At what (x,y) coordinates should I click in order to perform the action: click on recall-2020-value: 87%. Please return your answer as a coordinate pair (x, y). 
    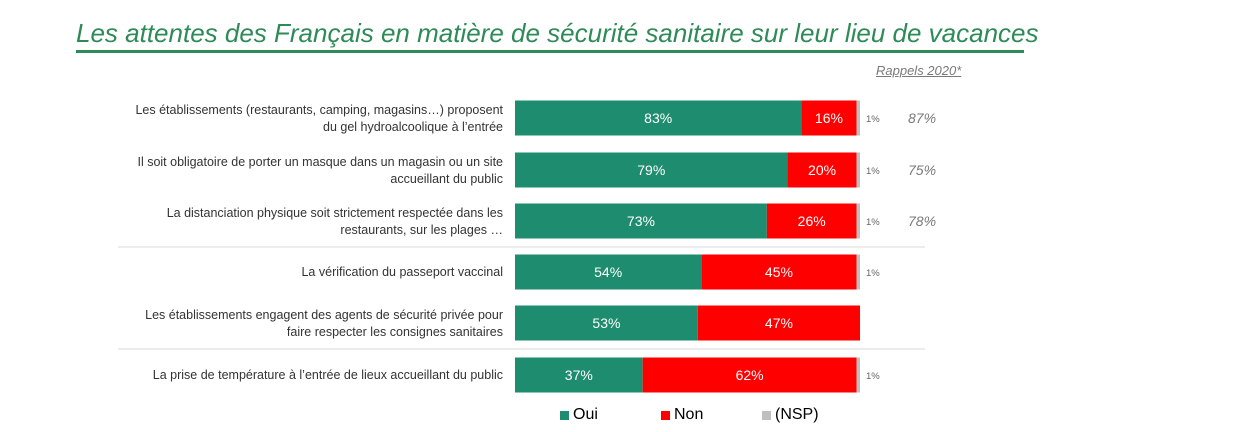
    Looking at the image, I should click on (922, 118).